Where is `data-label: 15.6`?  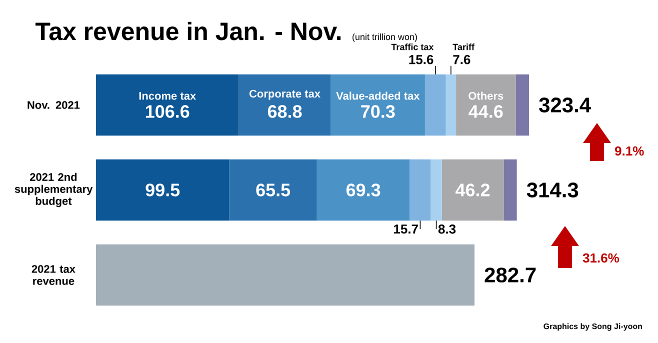
data-label: 15.6 is located at coordinates (421, 59).